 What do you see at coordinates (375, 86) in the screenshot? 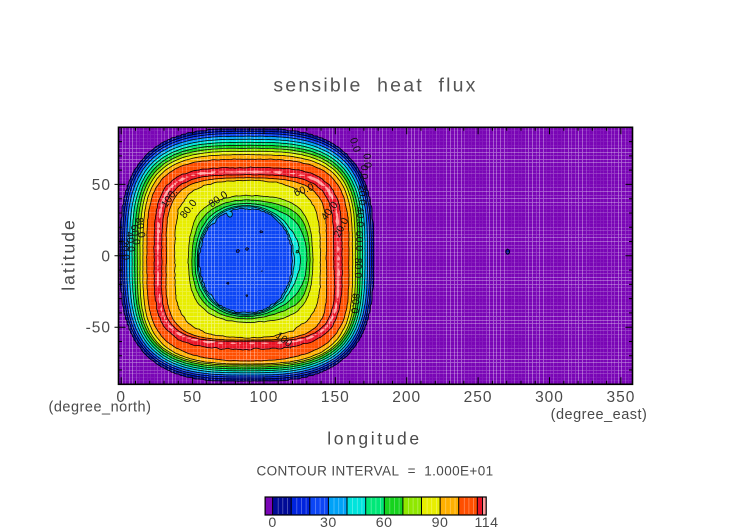
I see `svg-text: sensible heat flux` at bounding box center [375, 86].